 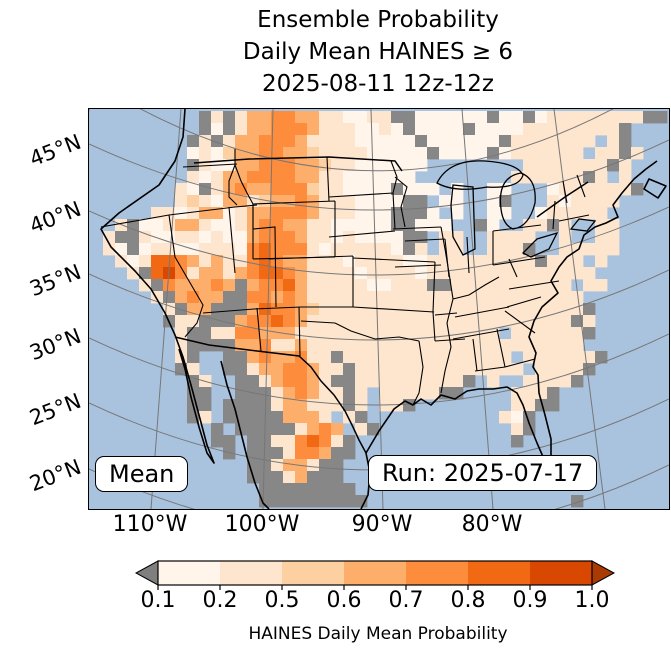 I want to click on colorbar-over-arrow, so click(x=603, y=573).